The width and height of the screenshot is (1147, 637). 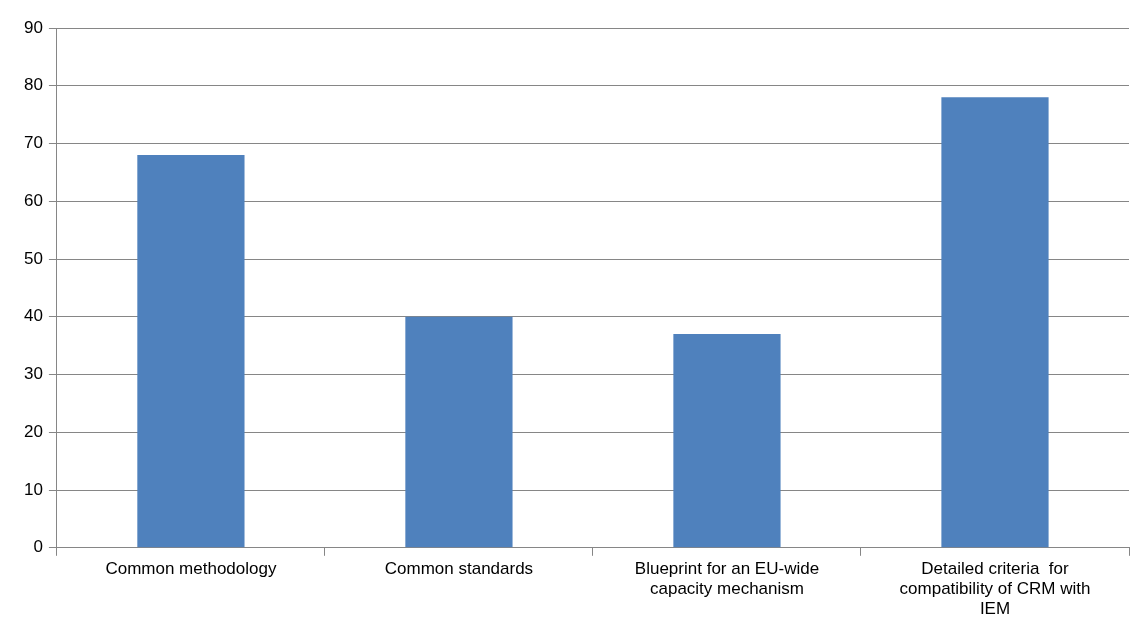 I want to click on y-tick-label: 0, so click(x=38, y=547).